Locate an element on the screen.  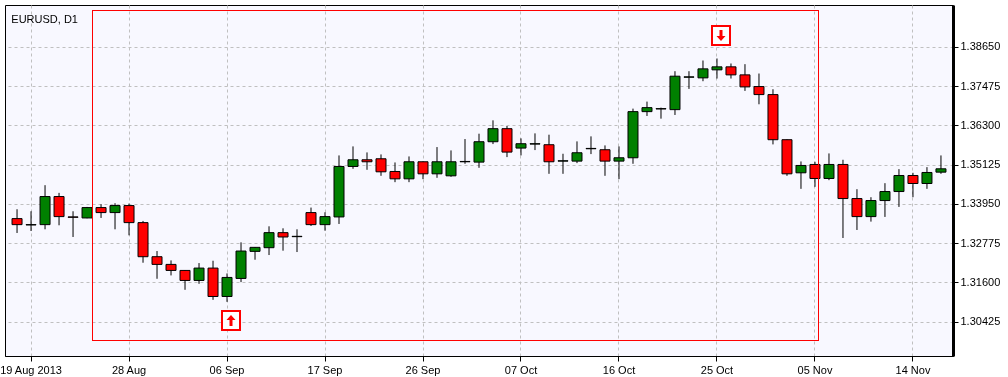
x-tick-label: 19 Aug 2013 is located at coordinates (31, 369).